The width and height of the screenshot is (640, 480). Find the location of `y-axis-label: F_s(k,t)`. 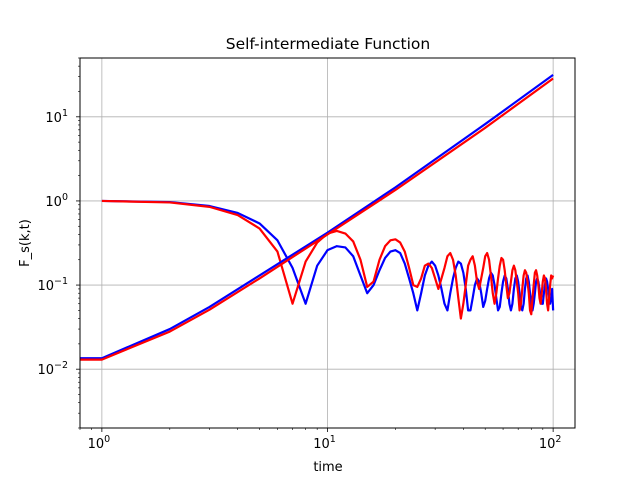

y-axis-label: F_s(k,t) is located at coordinates (25, 243).